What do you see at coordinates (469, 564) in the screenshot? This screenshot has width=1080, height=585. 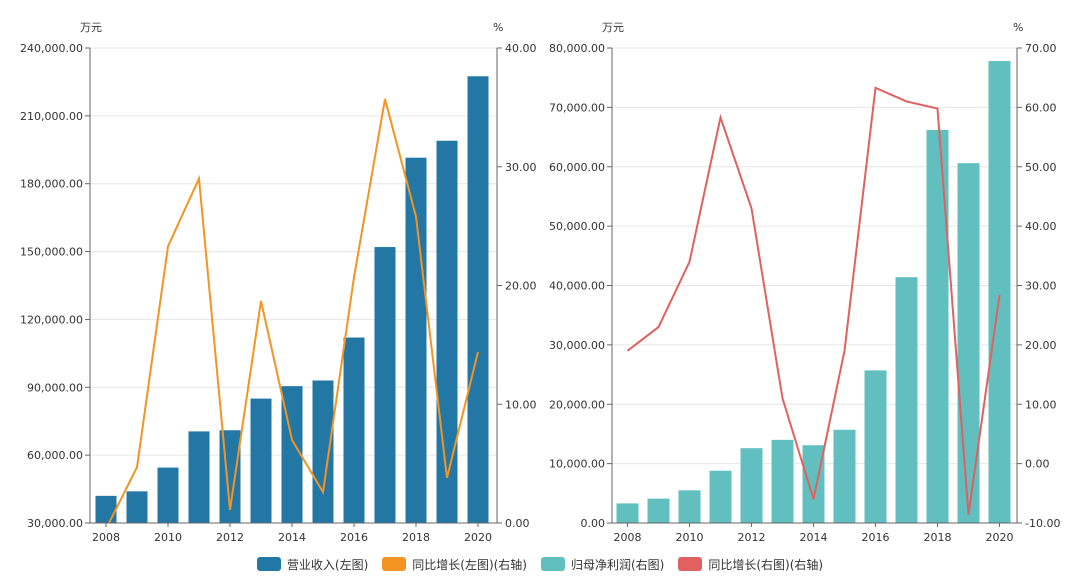 I see `legend-label-revenue-growth: 同比增长(左图)(右轴)` at bounding box center [469, 564].